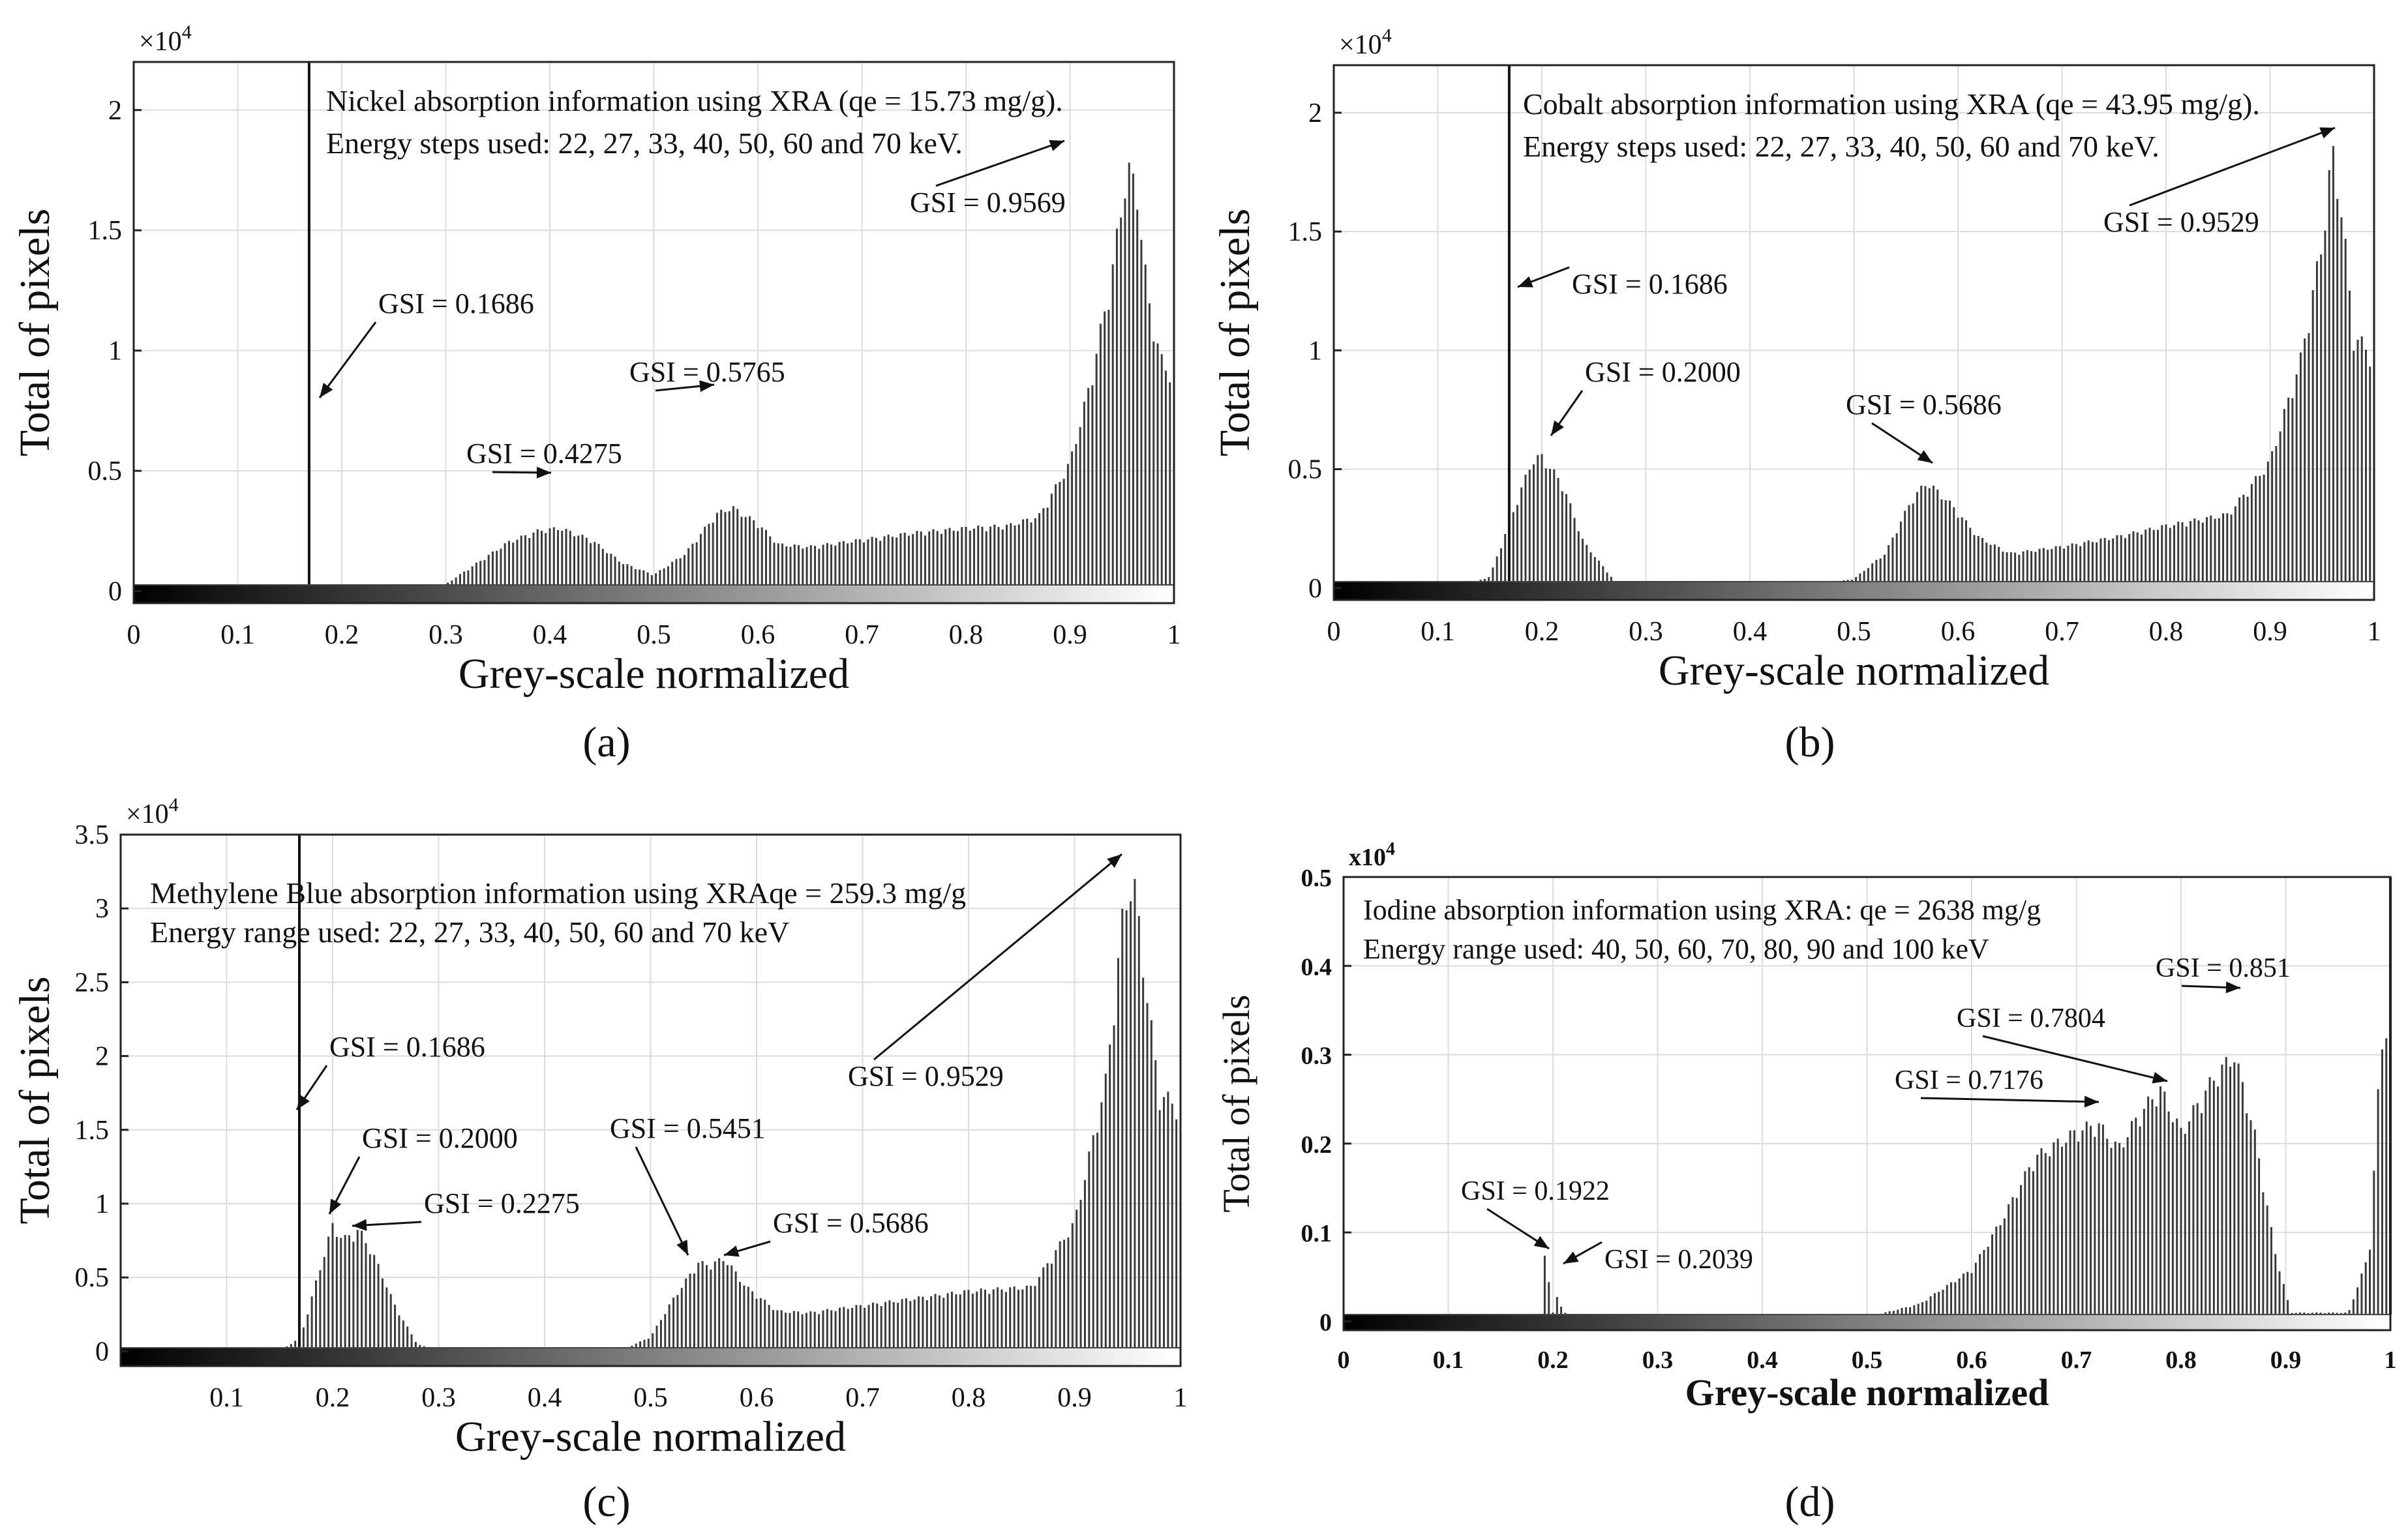 The image size is (2408, 1531). What do you see at coordinates (1367, 858) in the screenshot?
I see `y-multiplier-base: x10` at bounding box center [1367, 858].